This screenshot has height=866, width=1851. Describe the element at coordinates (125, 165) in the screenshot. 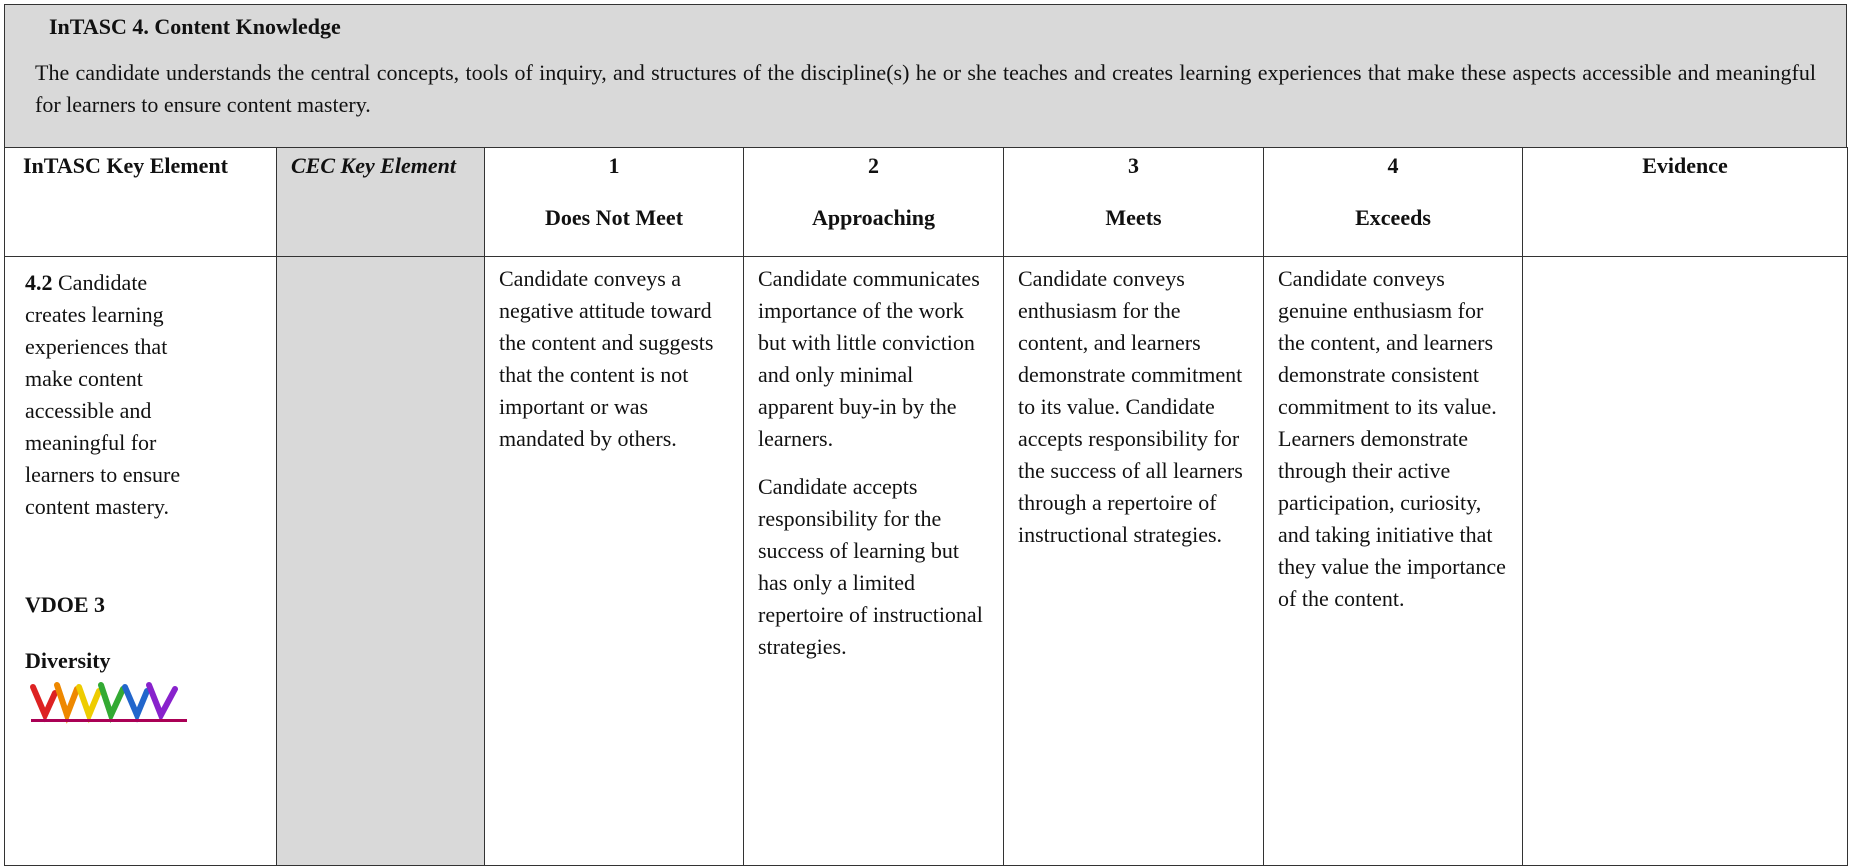

I see `header-label: InTASC Key Element` at that location.